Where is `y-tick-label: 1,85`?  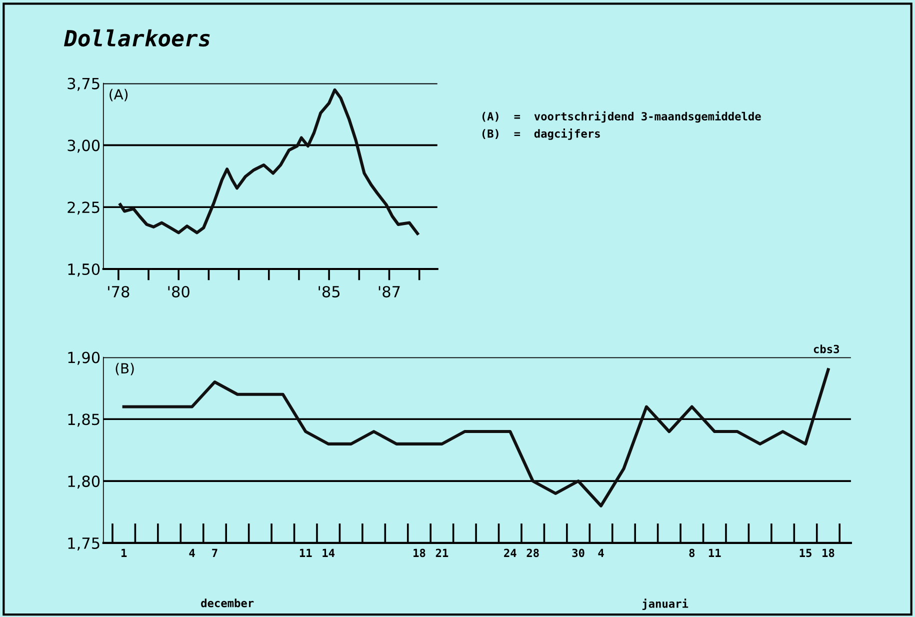
y-tick-label: 1,85 is located at coordinates (84, 420).